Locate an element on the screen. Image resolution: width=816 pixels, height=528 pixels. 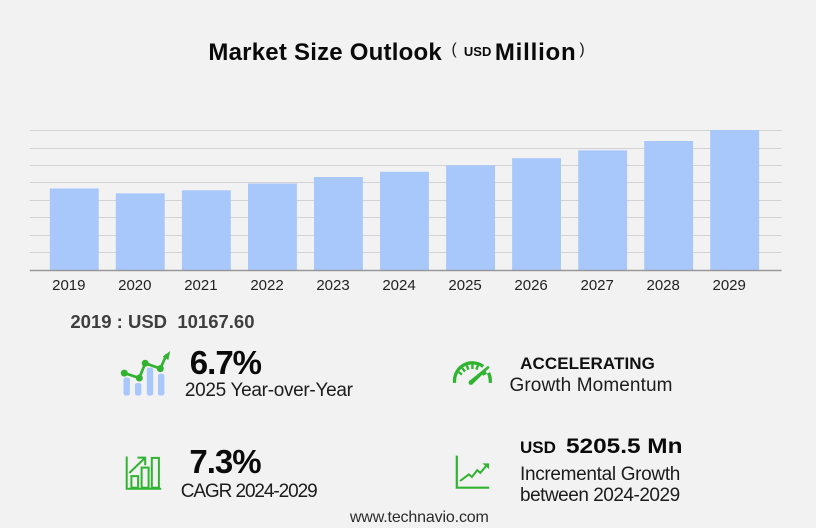
svg-text: 2021 is located at coordinates (200, 285).